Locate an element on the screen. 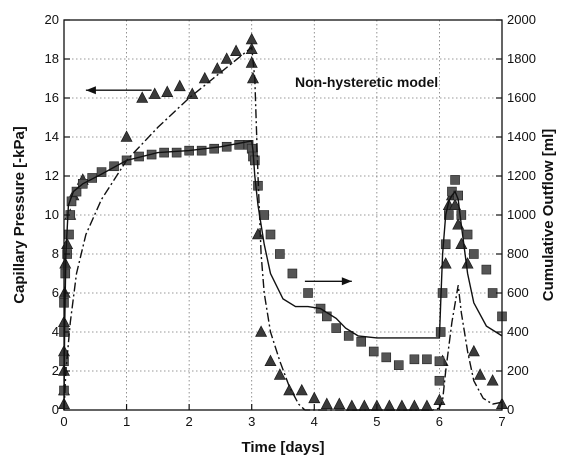 The width and height of the screenshot is (561, 458). y-left-tick-label: 20 is located at coordinates (52, 19).